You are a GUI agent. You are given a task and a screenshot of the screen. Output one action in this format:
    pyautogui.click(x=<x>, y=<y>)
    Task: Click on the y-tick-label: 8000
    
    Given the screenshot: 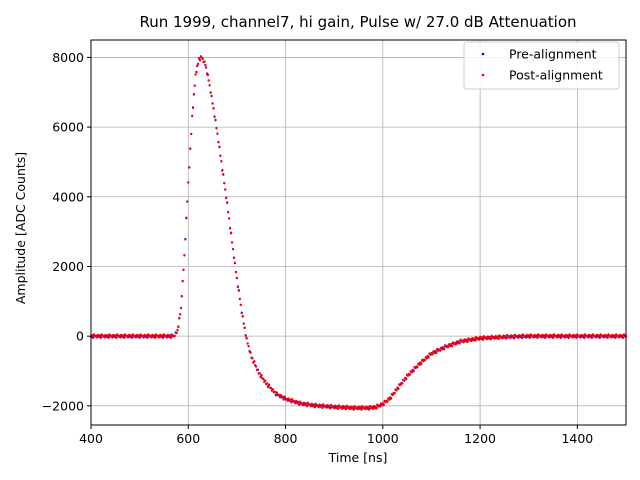 What is the action you would take?
    pyautogui.click(x=68, y=57)
    